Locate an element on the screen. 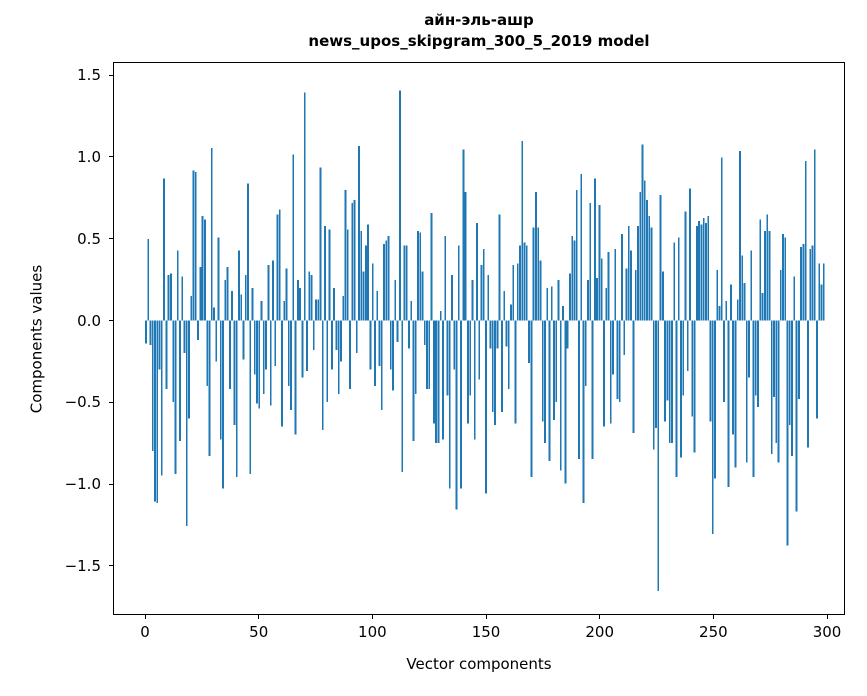 This screenshot has height=696, width=867. x-tick-label: 50 is located at coordinates (259, 632).